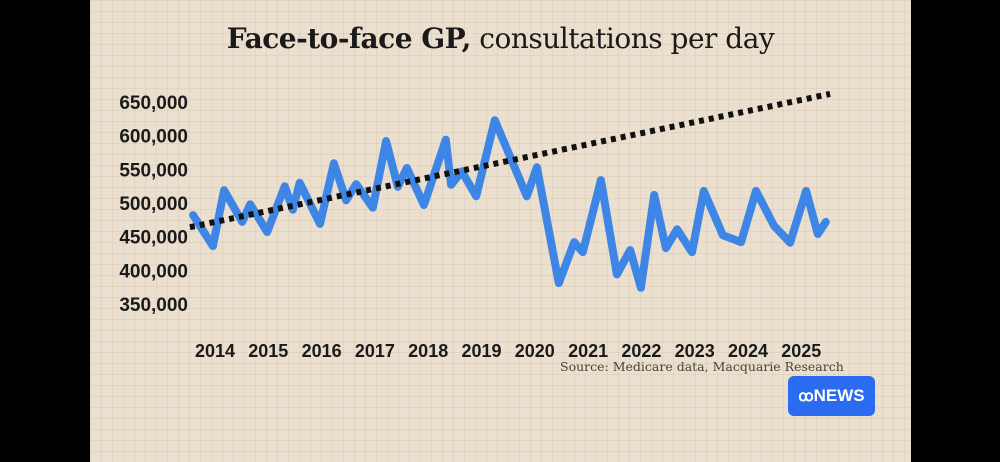  What do you see at coordinates (153, 103) in the screenshot?
I see `y-tick-label: 650,000` at bounding box center [153, 103].